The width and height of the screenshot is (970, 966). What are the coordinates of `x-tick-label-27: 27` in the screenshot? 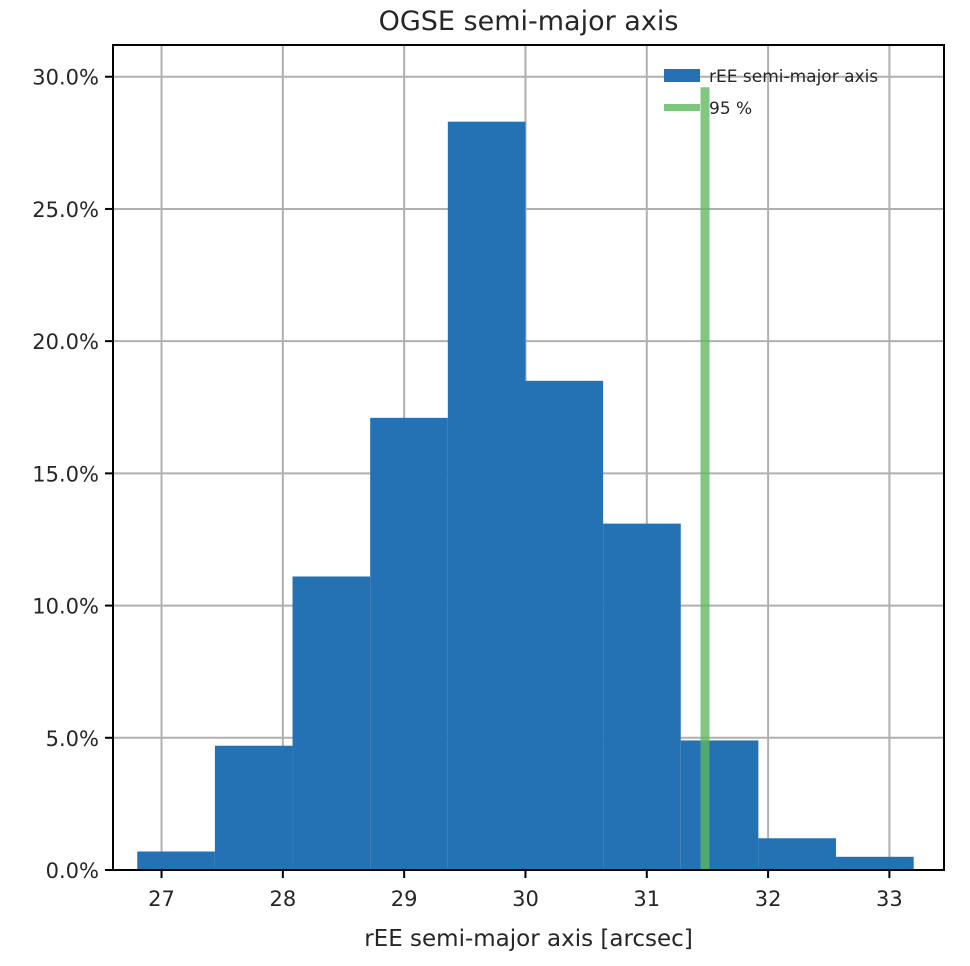 It's located at (161, 899).